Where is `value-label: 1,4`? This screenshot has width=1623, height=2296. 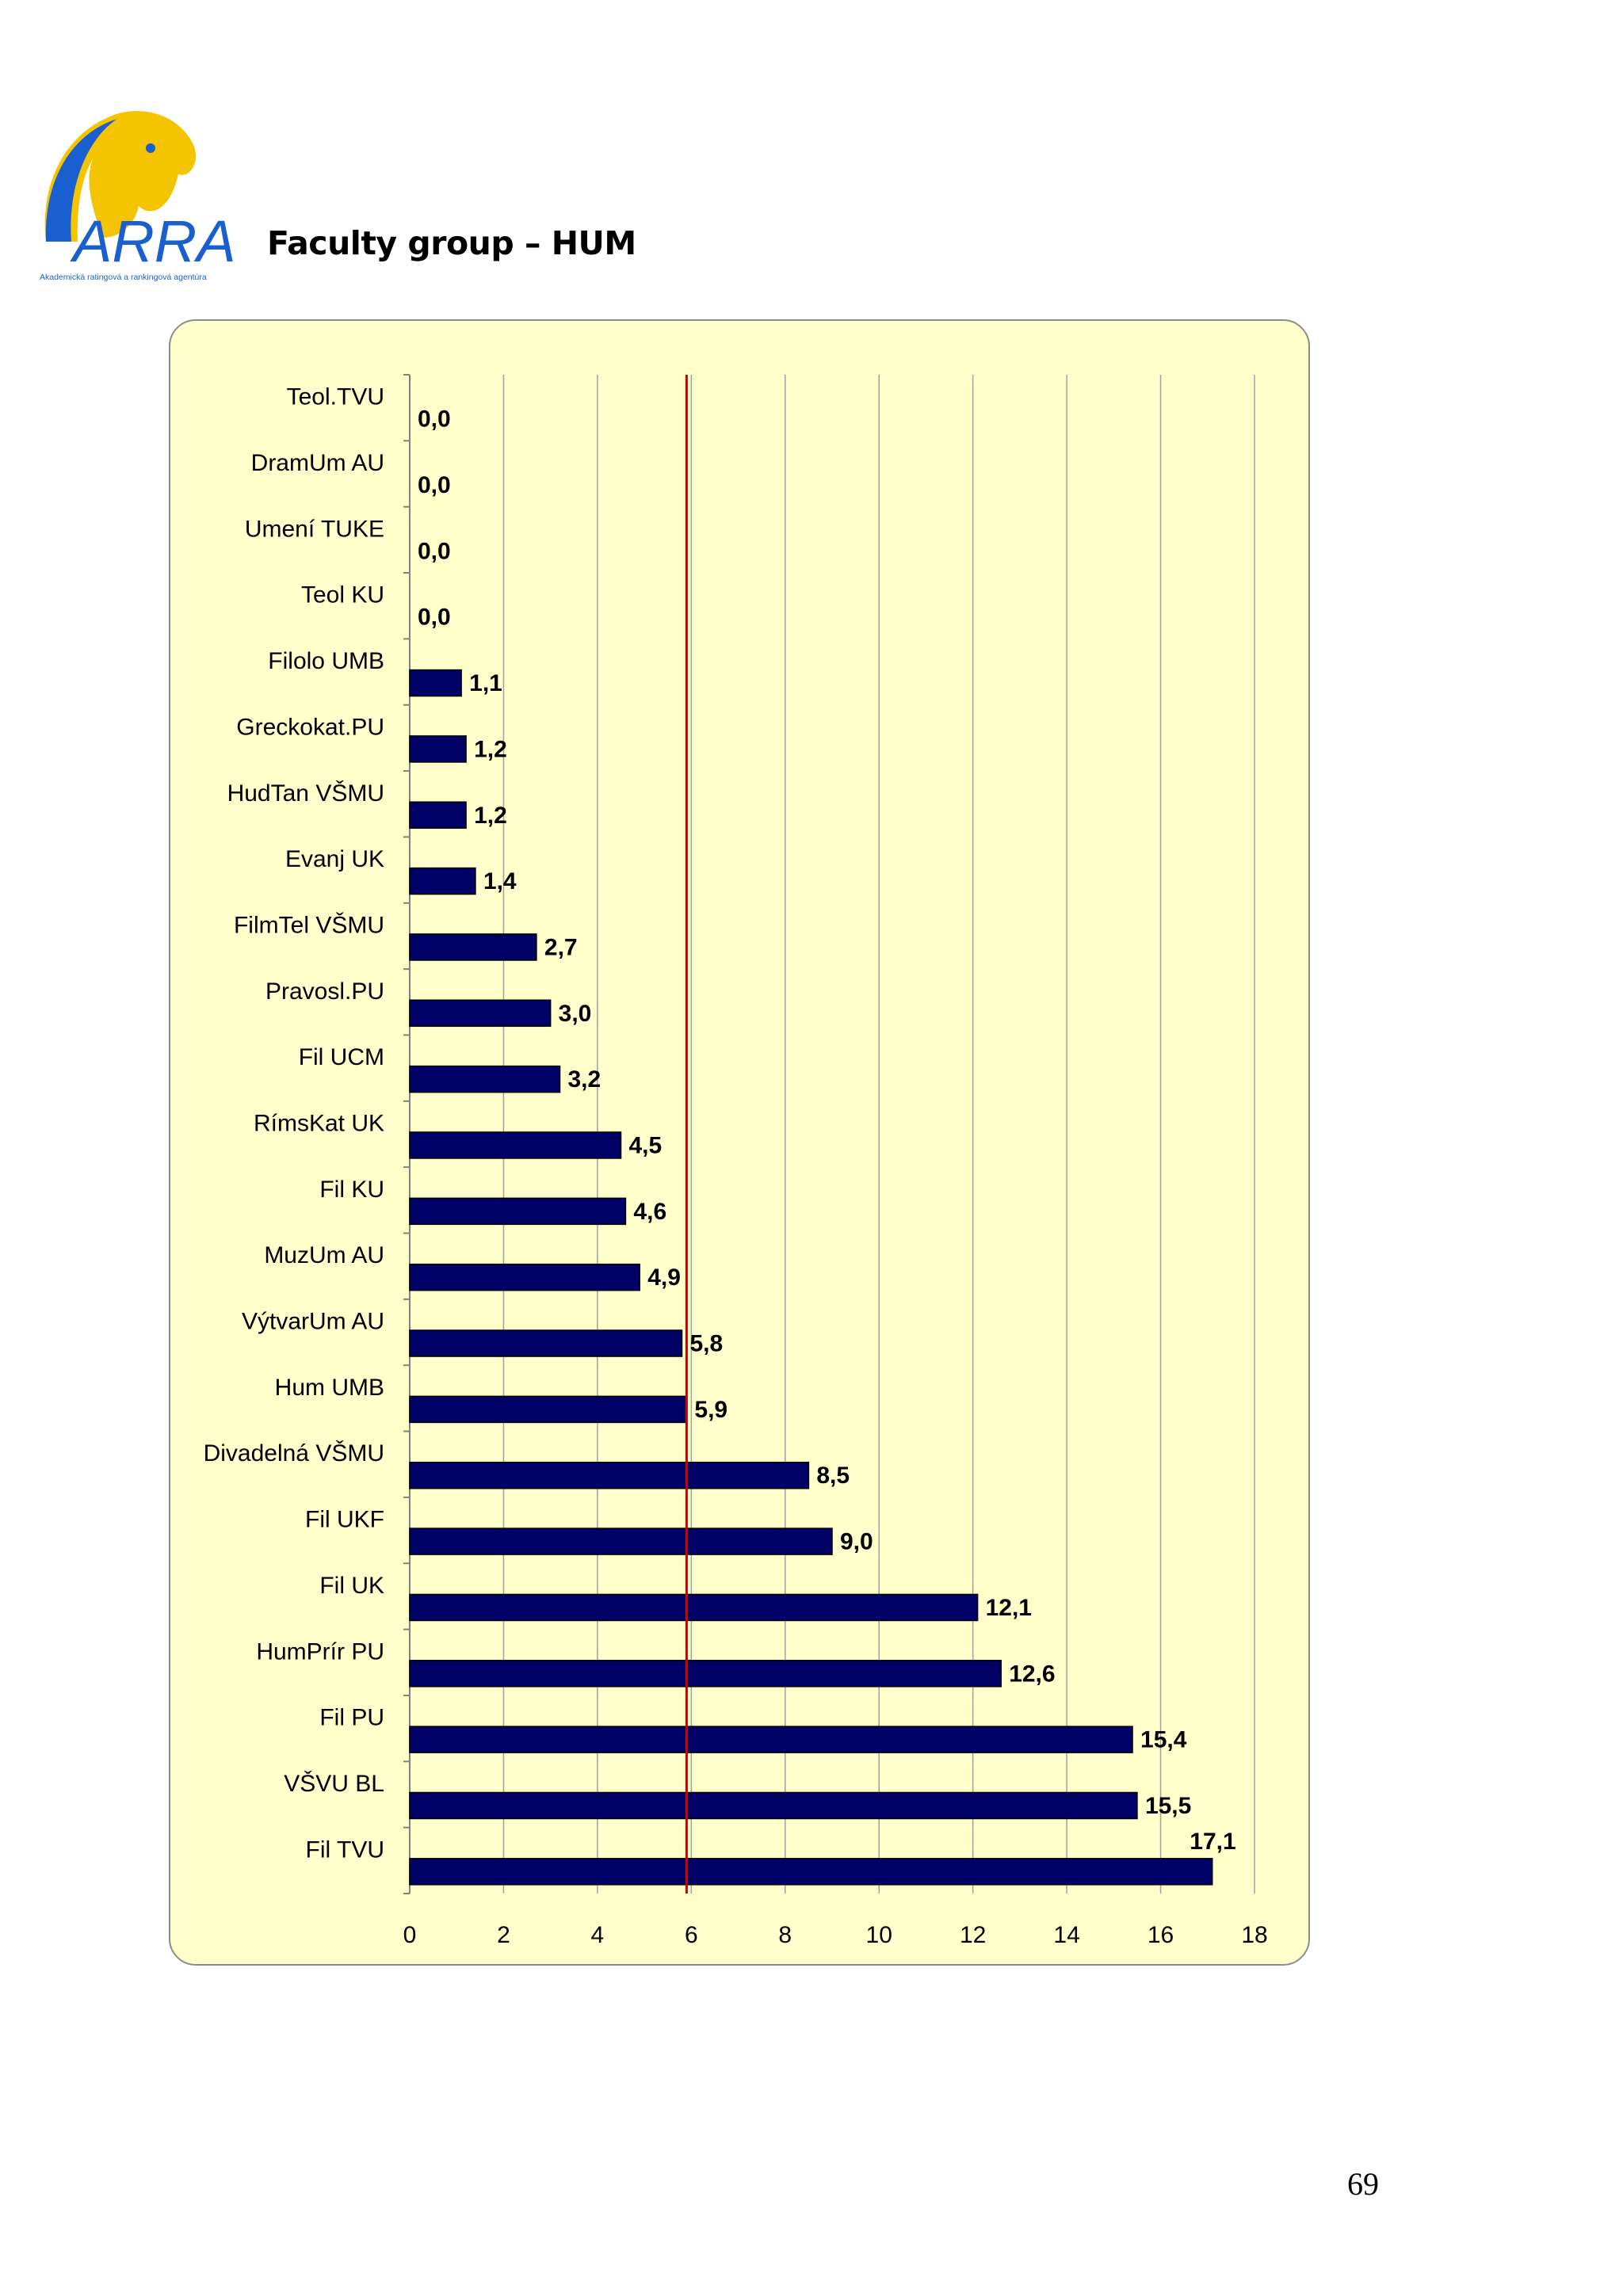 value-label: 1,4 is located at coordinates (500, 881).